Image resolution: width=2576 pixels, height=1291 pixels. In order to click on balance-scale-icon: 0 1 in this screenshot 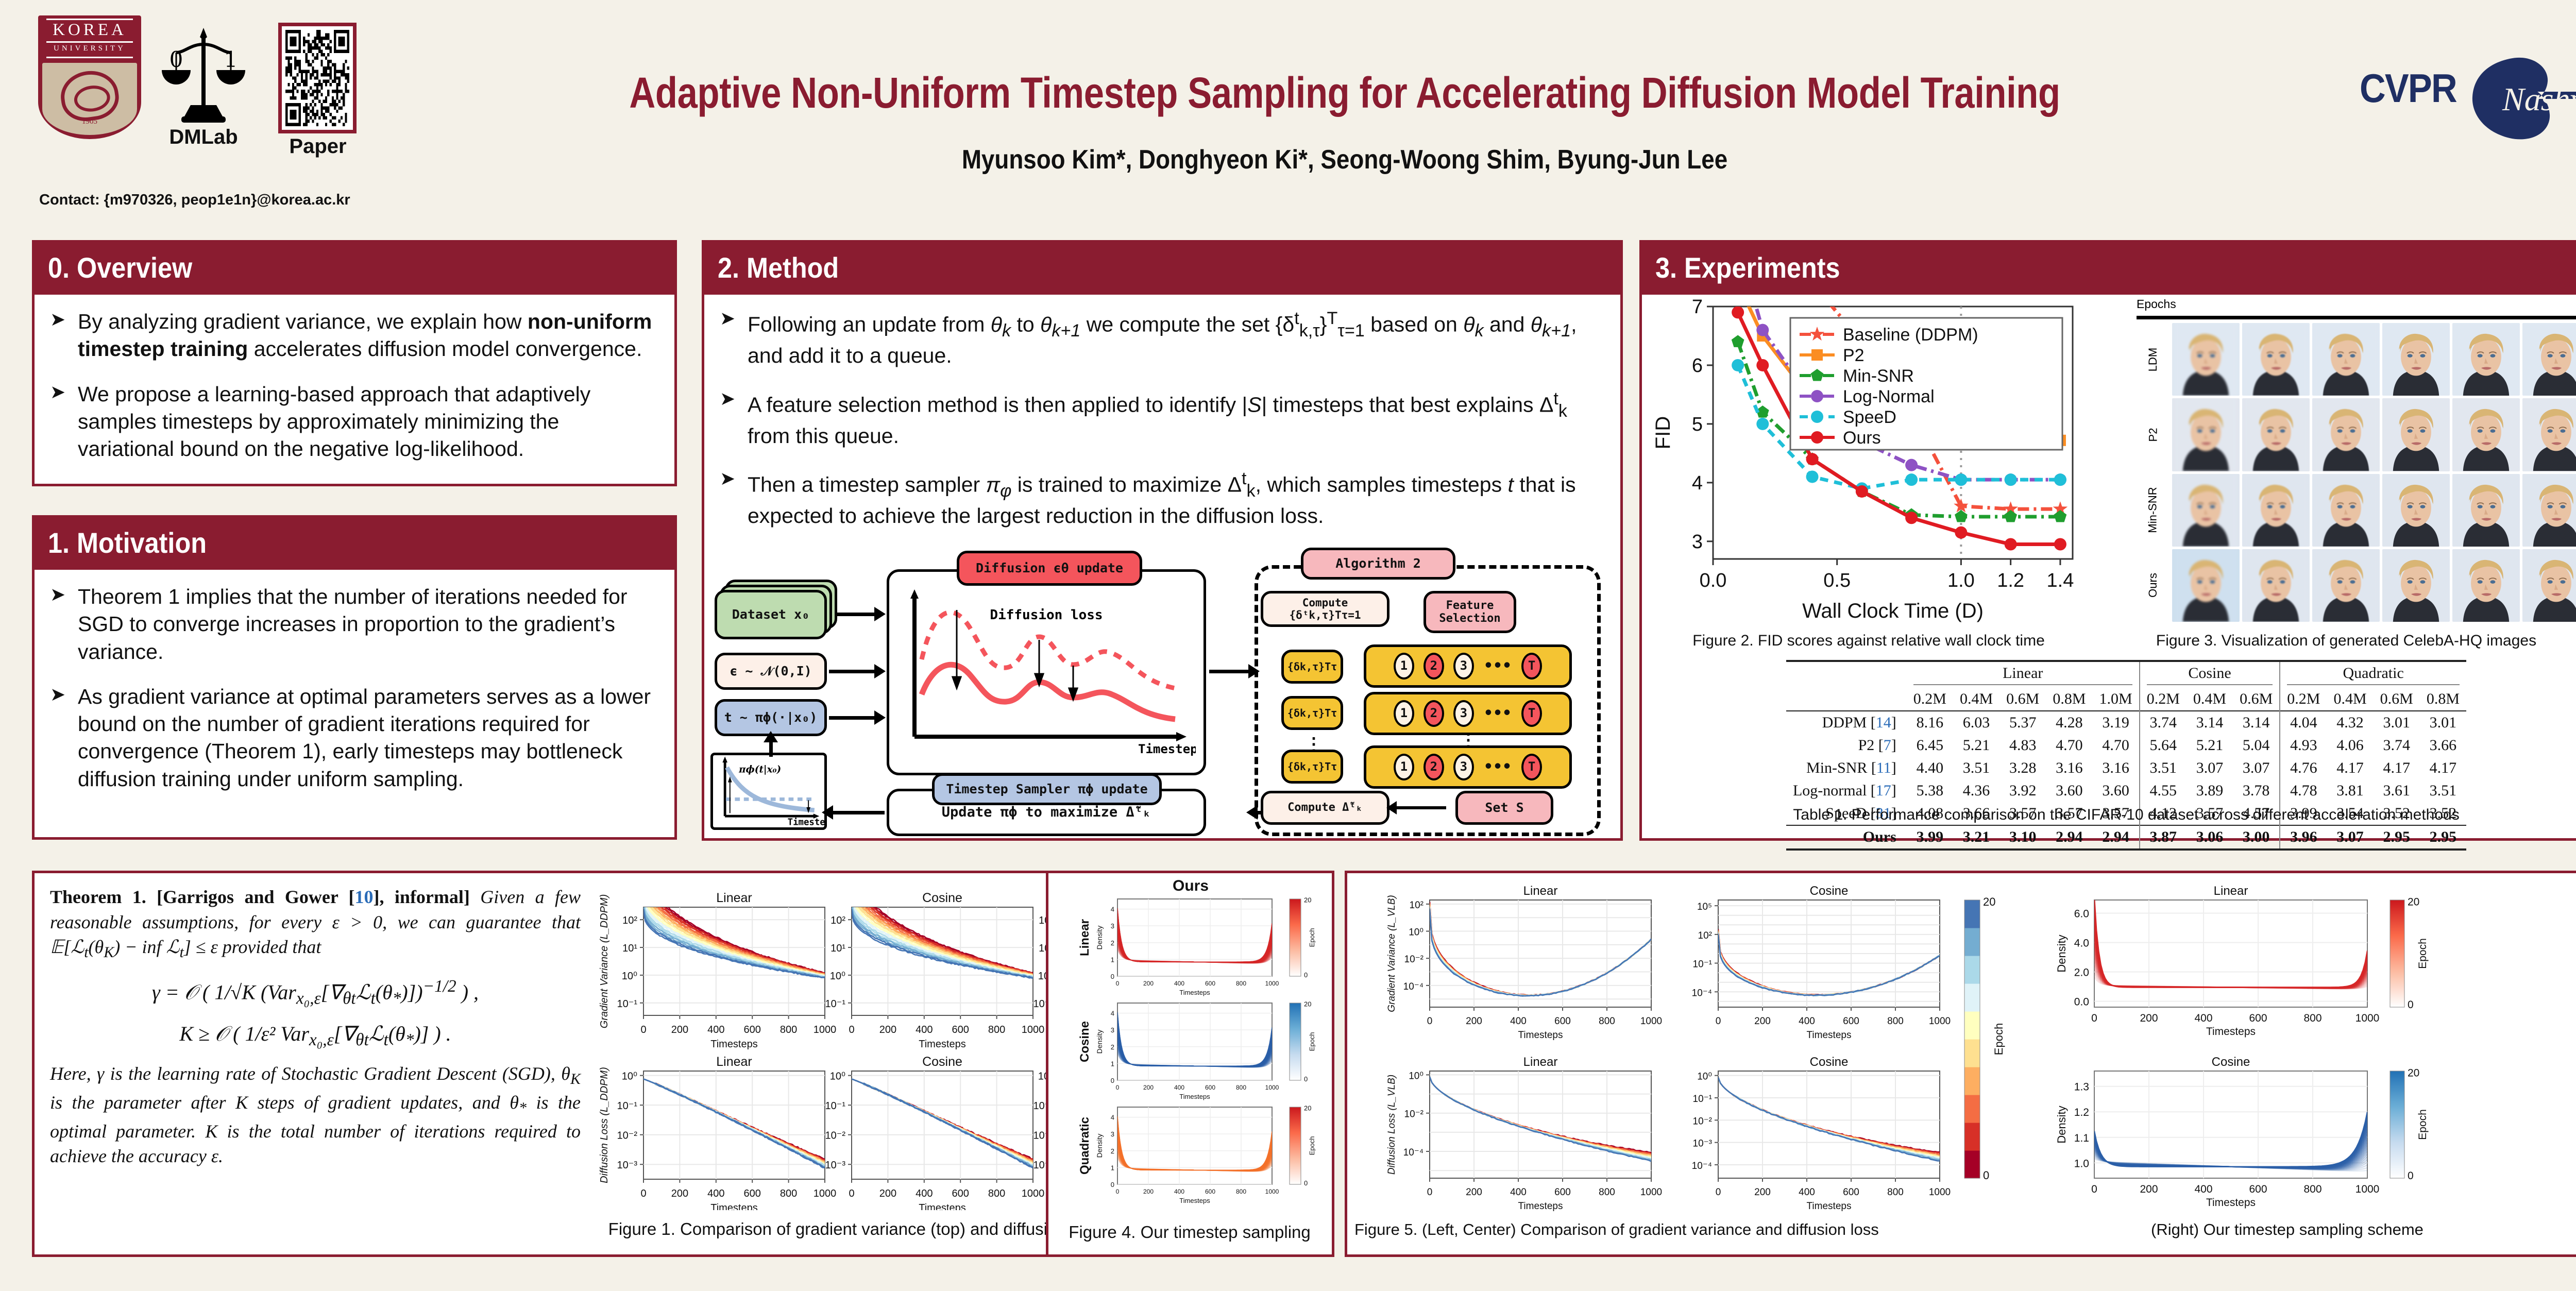, I will do `click(203, 75)`.